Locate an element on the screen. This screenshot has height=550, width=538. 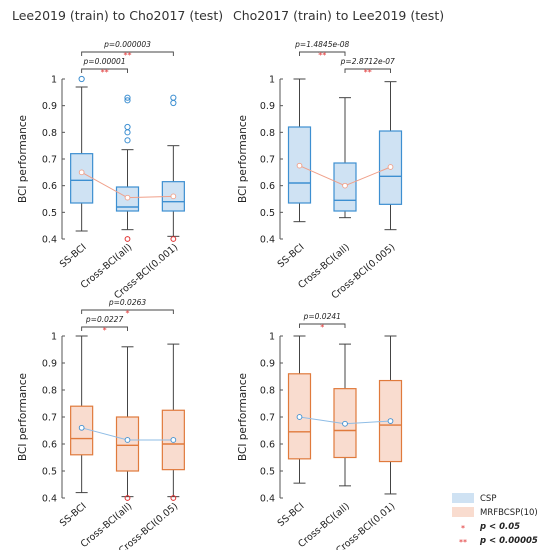
p-value-label: p=1.4845e-08 is located at coordinates (321, 44).